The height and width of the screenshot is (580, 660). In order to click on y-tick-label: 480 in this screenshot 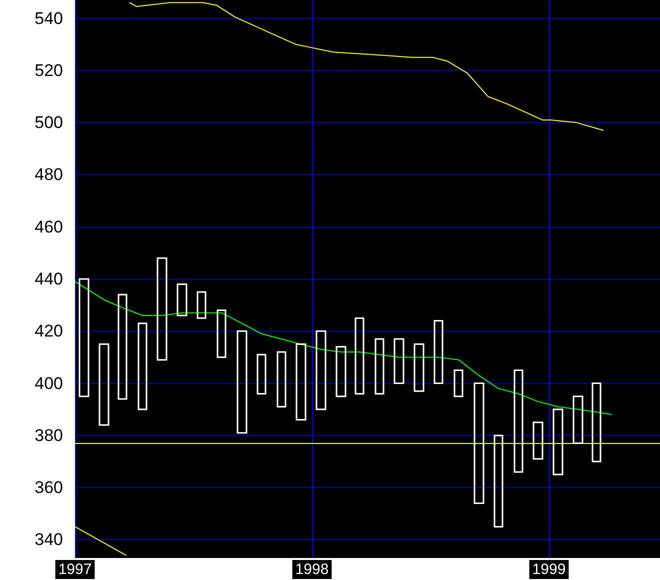, I will do `click(48, 174)`.